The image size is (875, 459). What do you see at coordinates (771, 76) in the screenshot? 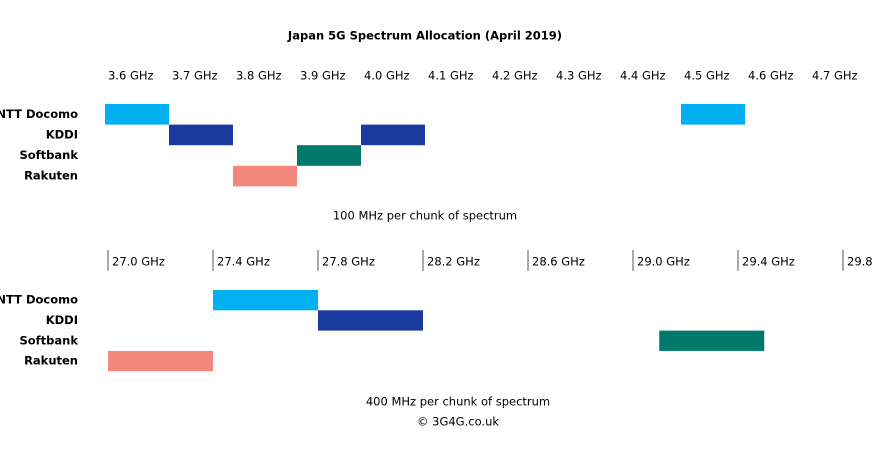
I see `x-tick-label: 4.6 GHz` at bounding box center [771, 76].